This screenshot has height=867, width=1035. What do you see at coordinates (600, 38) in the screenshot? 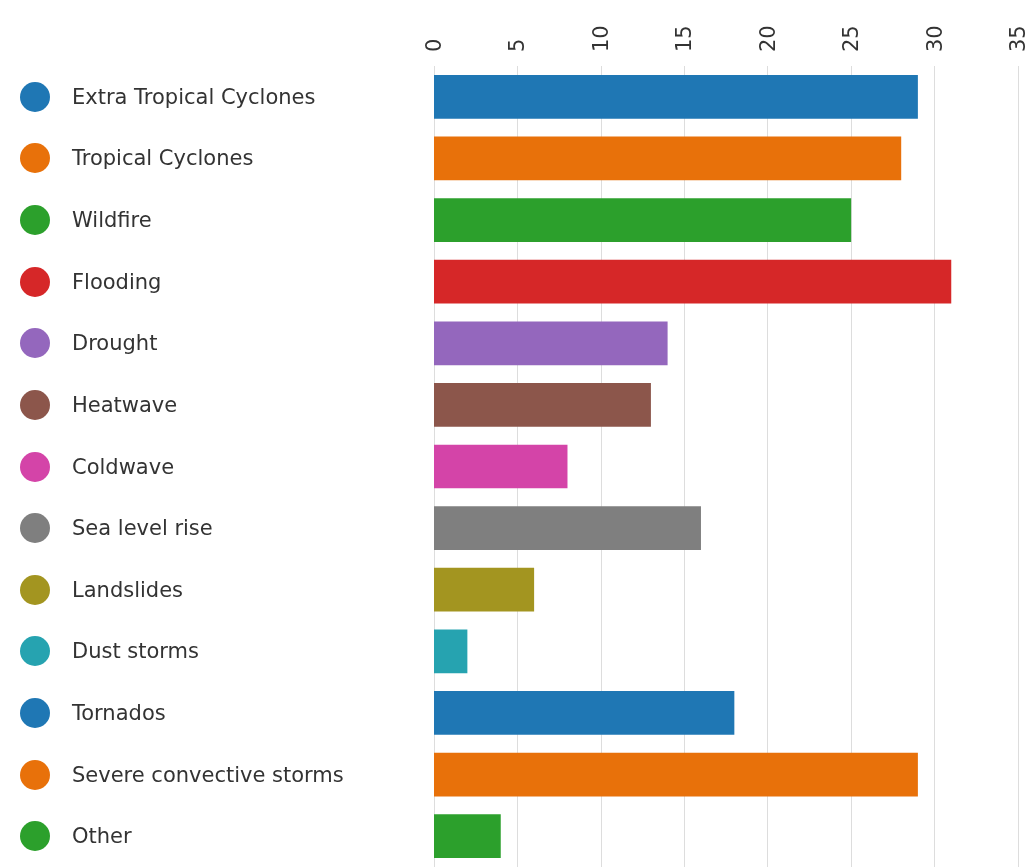
I see `x-tick-label: 10` at bounding box center [600, 38].